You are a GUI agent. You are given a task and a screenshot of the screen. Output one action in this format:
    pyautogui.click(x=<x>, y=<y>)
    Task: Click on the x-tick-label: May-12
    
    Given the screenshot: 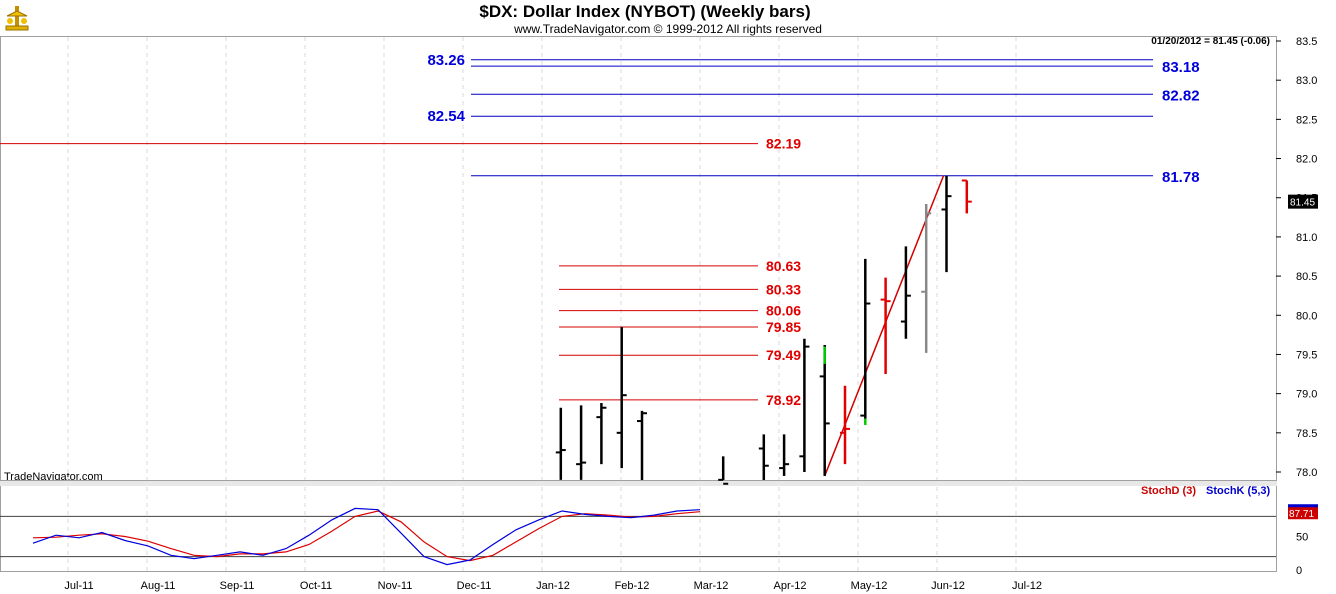 What is the action you would take?
    pyautogui.click(x=869, y=586)
    